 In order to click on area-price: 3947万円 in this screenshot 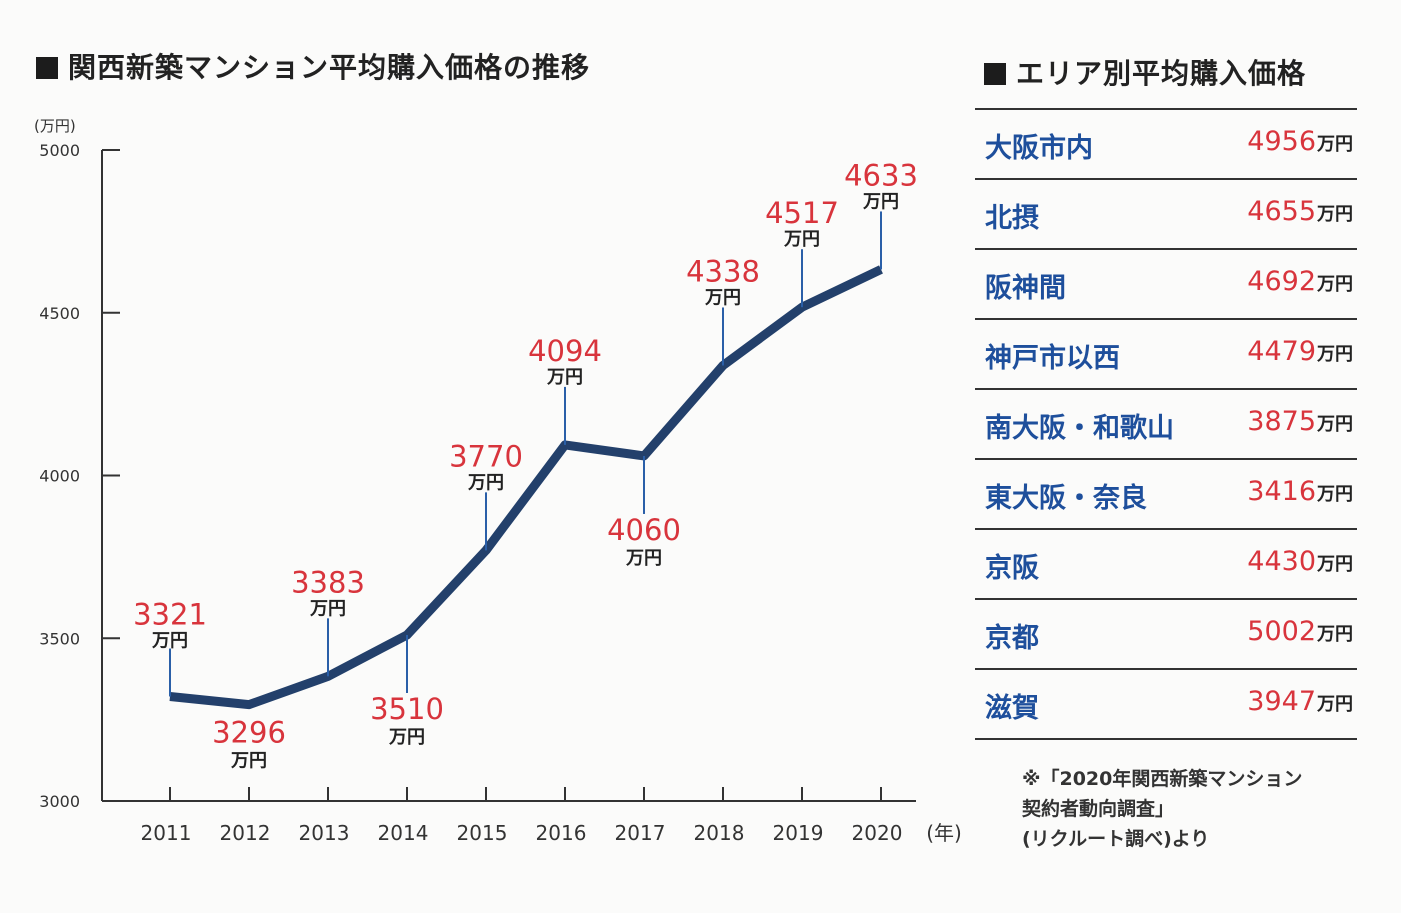, I will do `click(1300, 701)`.